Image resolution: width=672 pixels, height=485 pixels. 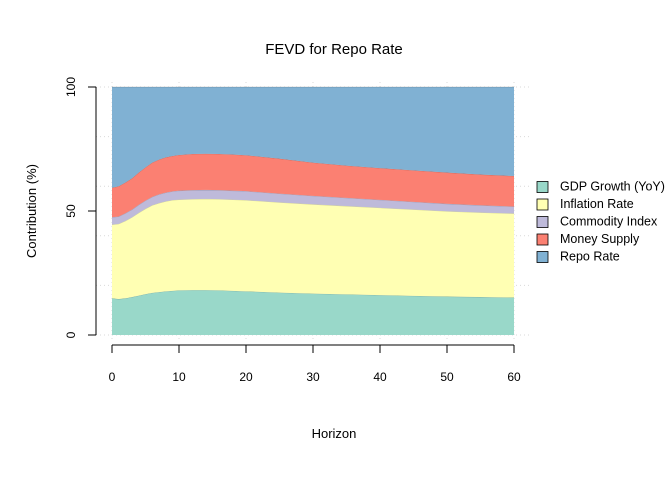 What do you see at coordinates (542, 239) in the screenshot?
I see `legend-swatch-money-supply` at bounding box center [542, 239].